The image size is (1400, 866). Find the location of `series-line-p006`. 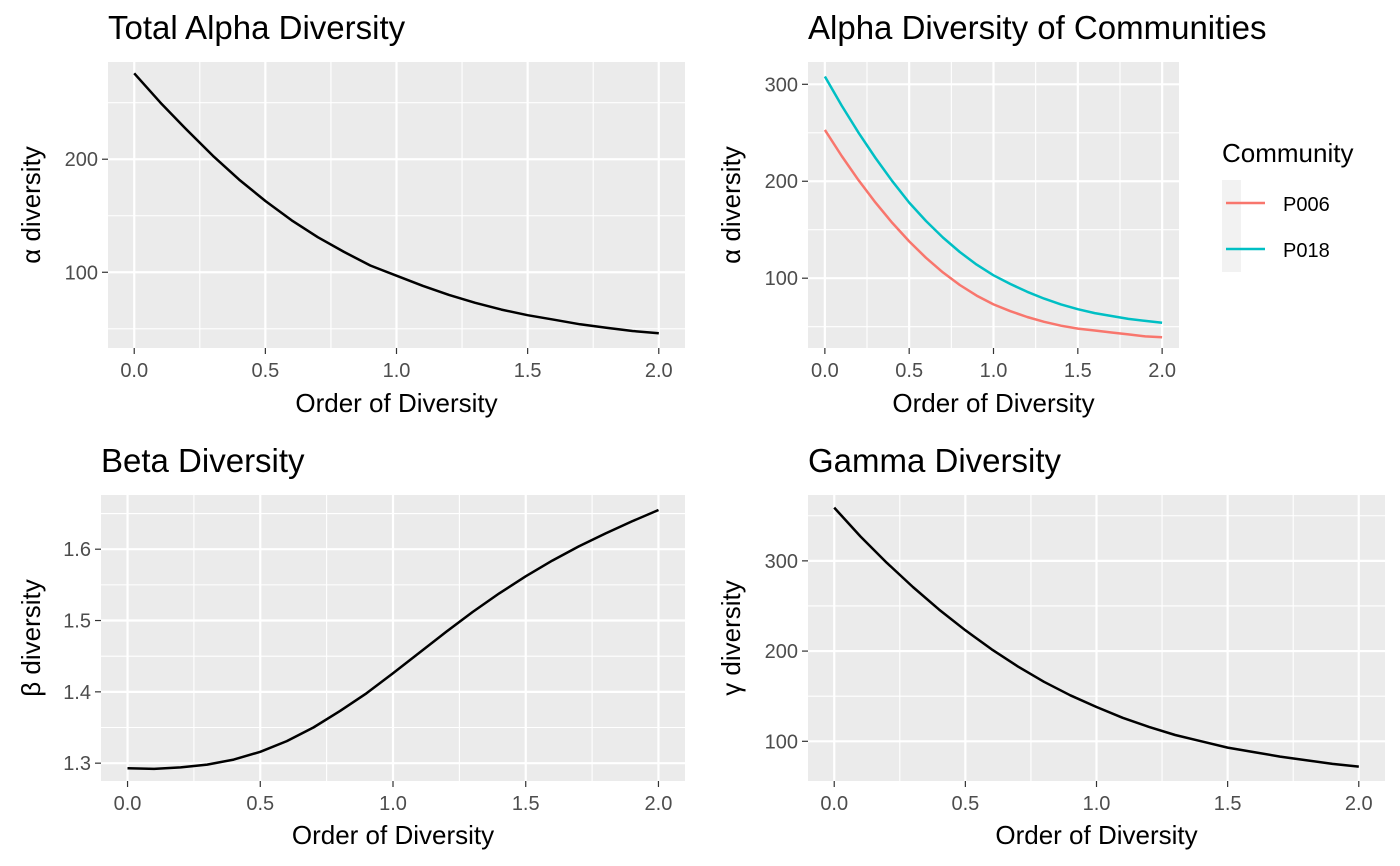

series-line-p006 is located at coordinates (993, 234).